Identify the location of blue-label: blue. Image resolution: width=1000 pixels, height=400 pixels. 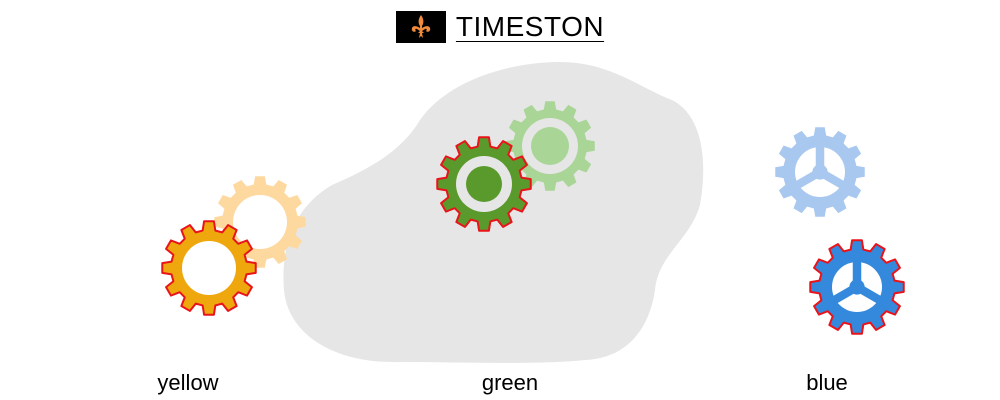
(827, 383).